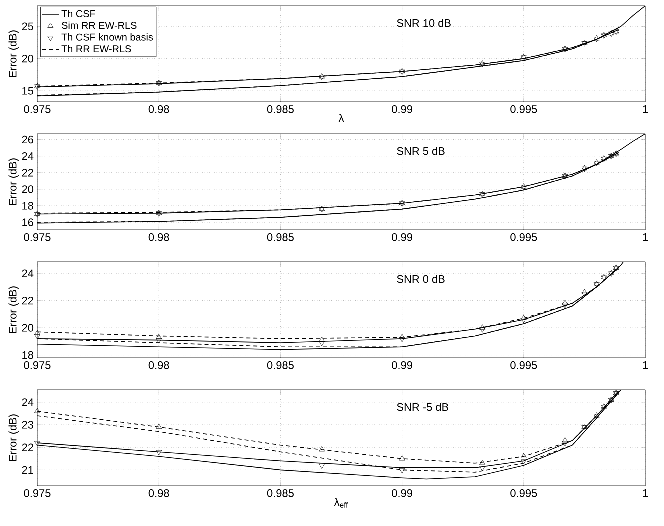  I want to click on annotation: SNR 10 dB, so click(424, 23).